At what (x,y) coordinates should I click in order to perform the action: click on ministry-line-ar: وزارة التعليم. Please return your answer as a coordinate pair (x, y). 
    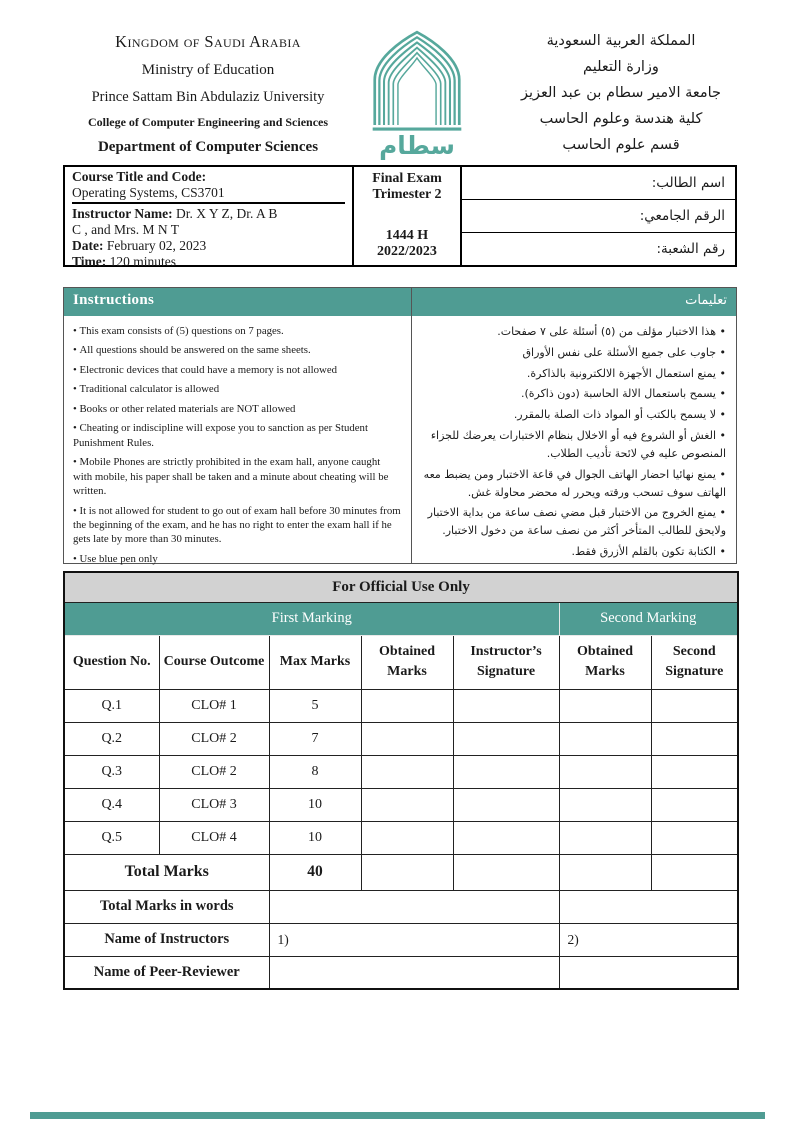
    Looking at the image, I should click on (621, 67).